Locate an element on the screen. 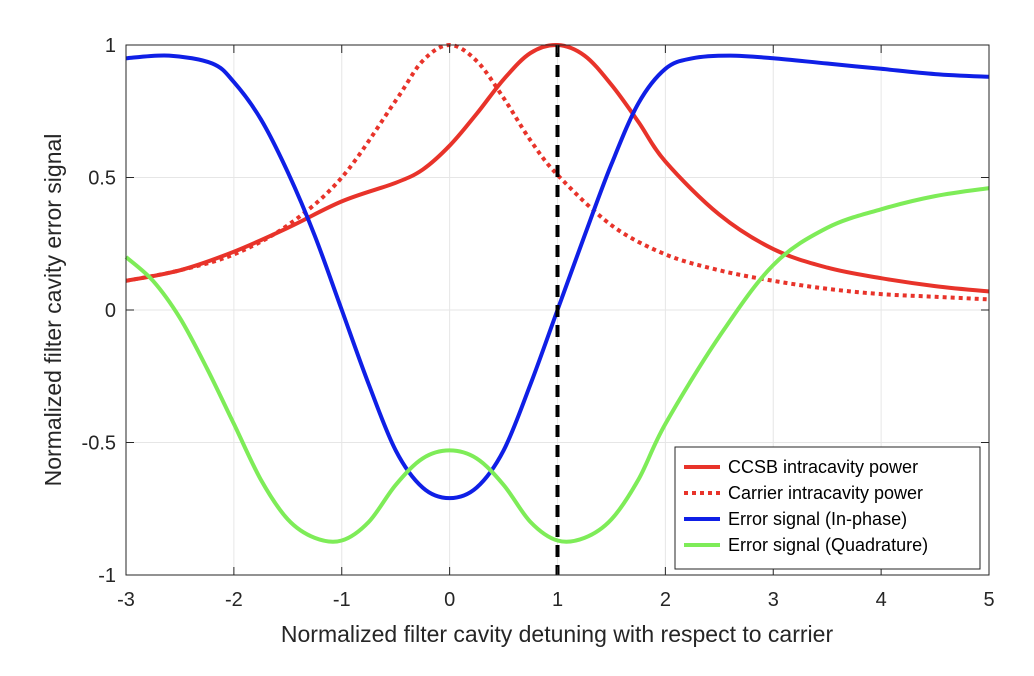 This screenshot has height=676, width=1034. x-tick-label: 1 is located at coordinates (557, 600).